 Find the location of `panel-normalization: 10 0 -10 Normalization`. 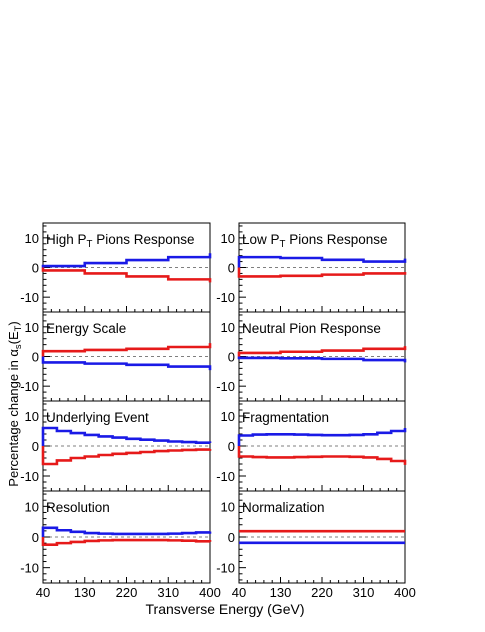

panel-normalization: 10 0 -10 Normalization is located at coordinates (311, 537).